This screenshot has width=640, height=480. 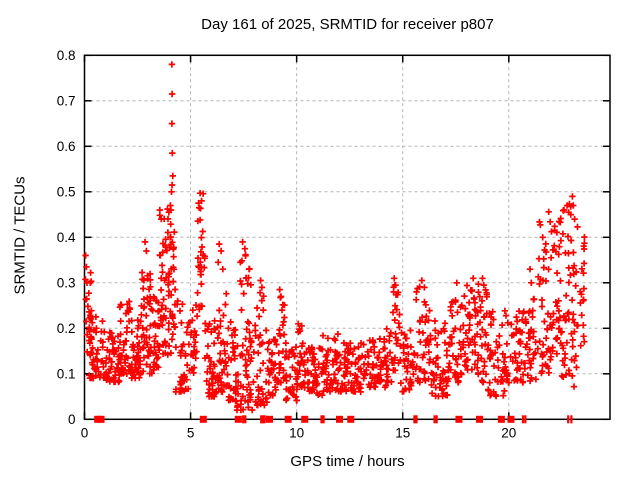 What do you see at coordinates (66, 282) in the screenshot?
I see `svg-text: 0.3` at bounding box center [66, 282].